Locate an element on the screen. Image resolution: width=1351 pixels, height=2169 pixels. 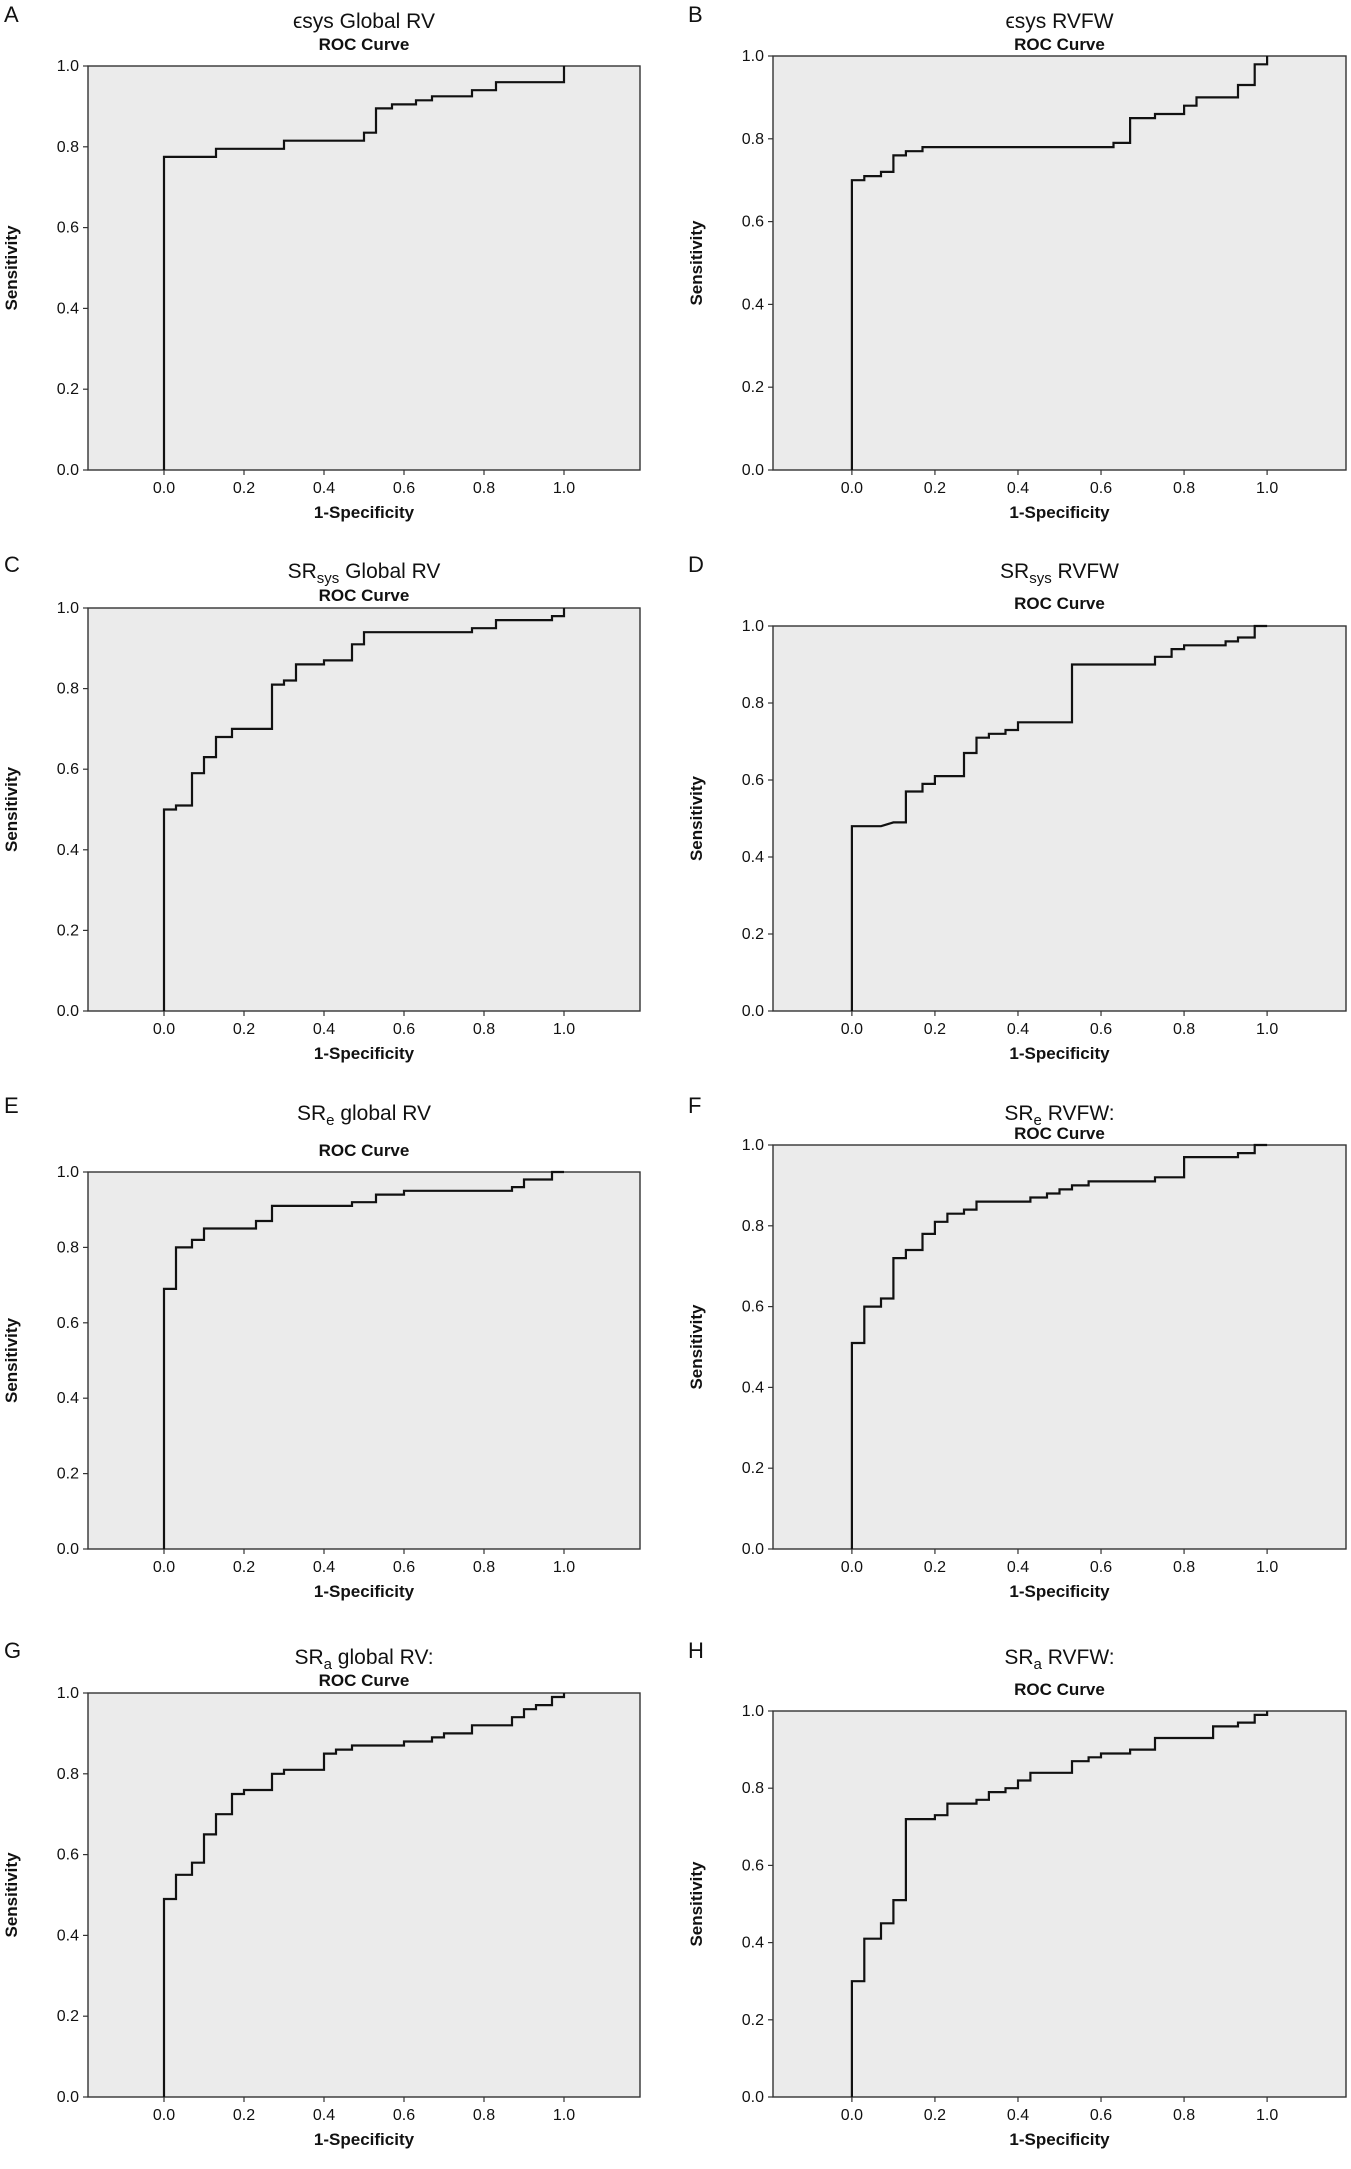
panel-letter: E is located at coordinates (11, 1105).